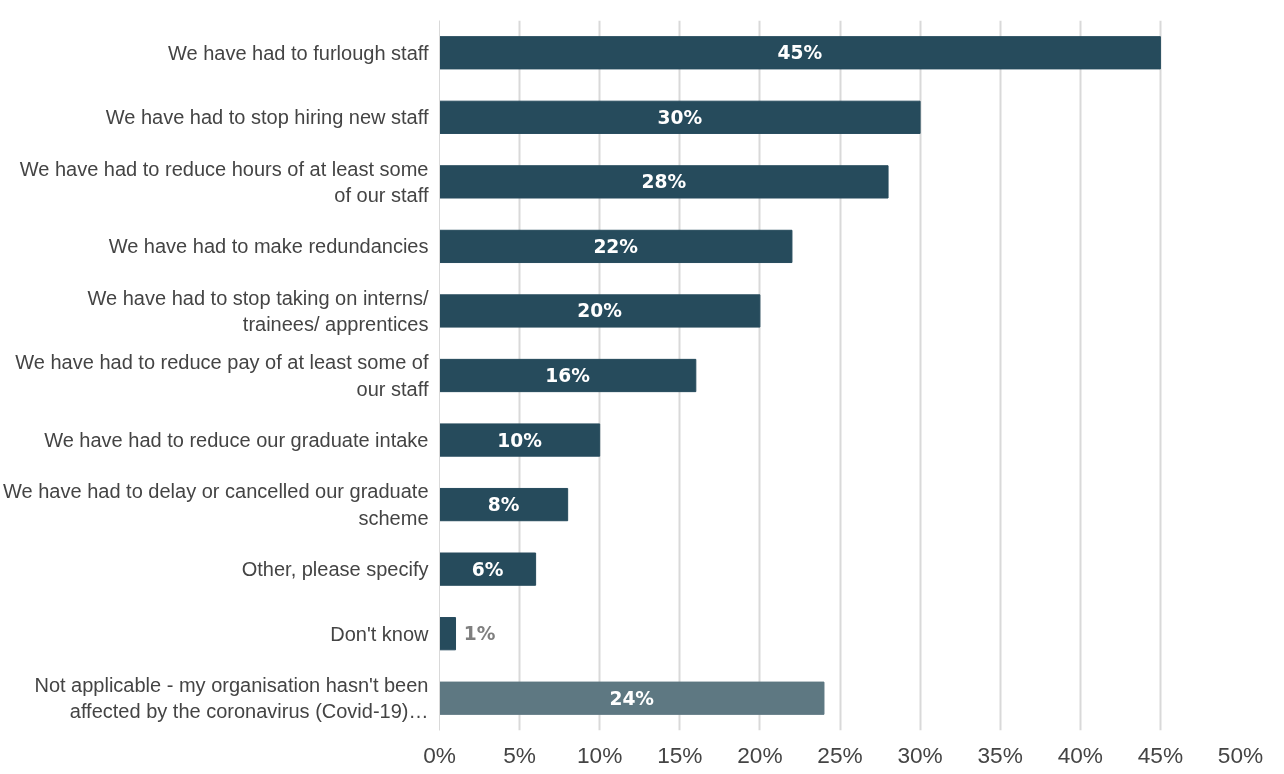 This screenshot has width=1284, height=774. I want to click on x-tick-label: 45%, so click(1160, 754).